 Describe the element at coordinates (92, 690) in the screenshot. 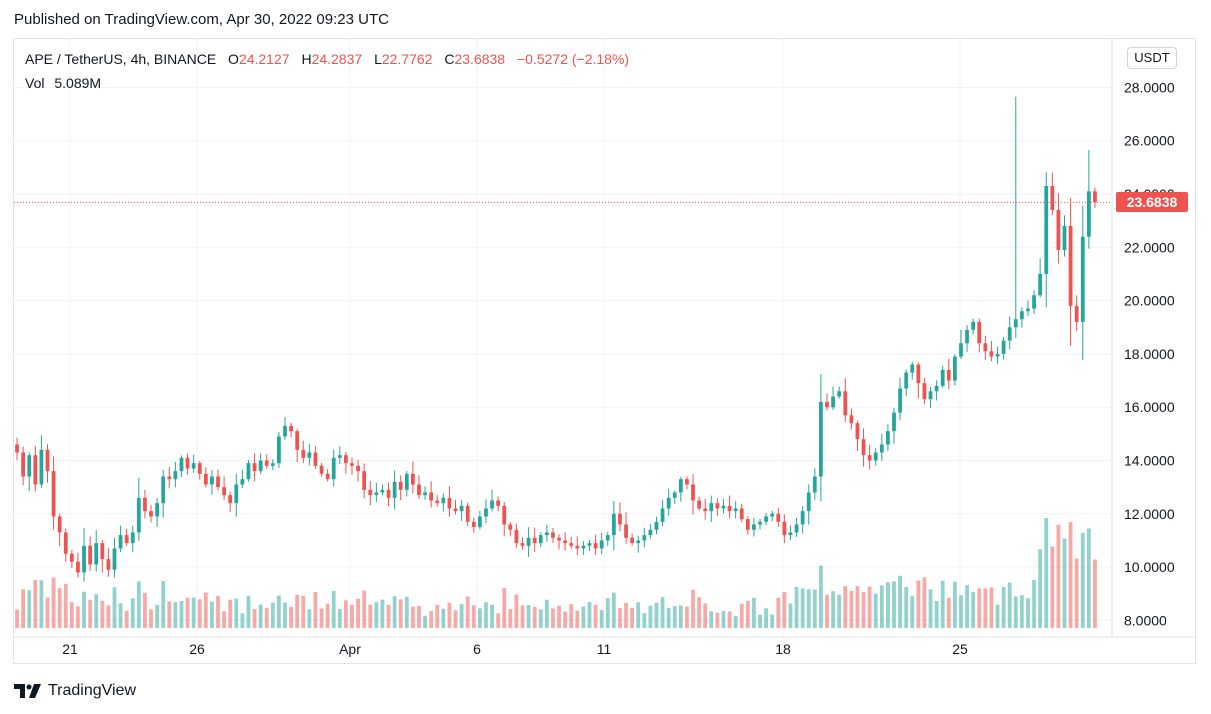

I see `brand-name: TradingView` at that location.